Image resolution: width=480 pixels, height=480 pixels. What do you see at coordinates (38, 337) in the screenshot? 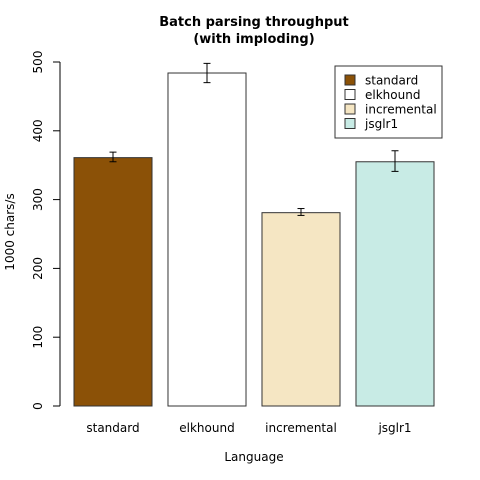
I see `y-tick-label: 100` at bounding box center [38, 337].